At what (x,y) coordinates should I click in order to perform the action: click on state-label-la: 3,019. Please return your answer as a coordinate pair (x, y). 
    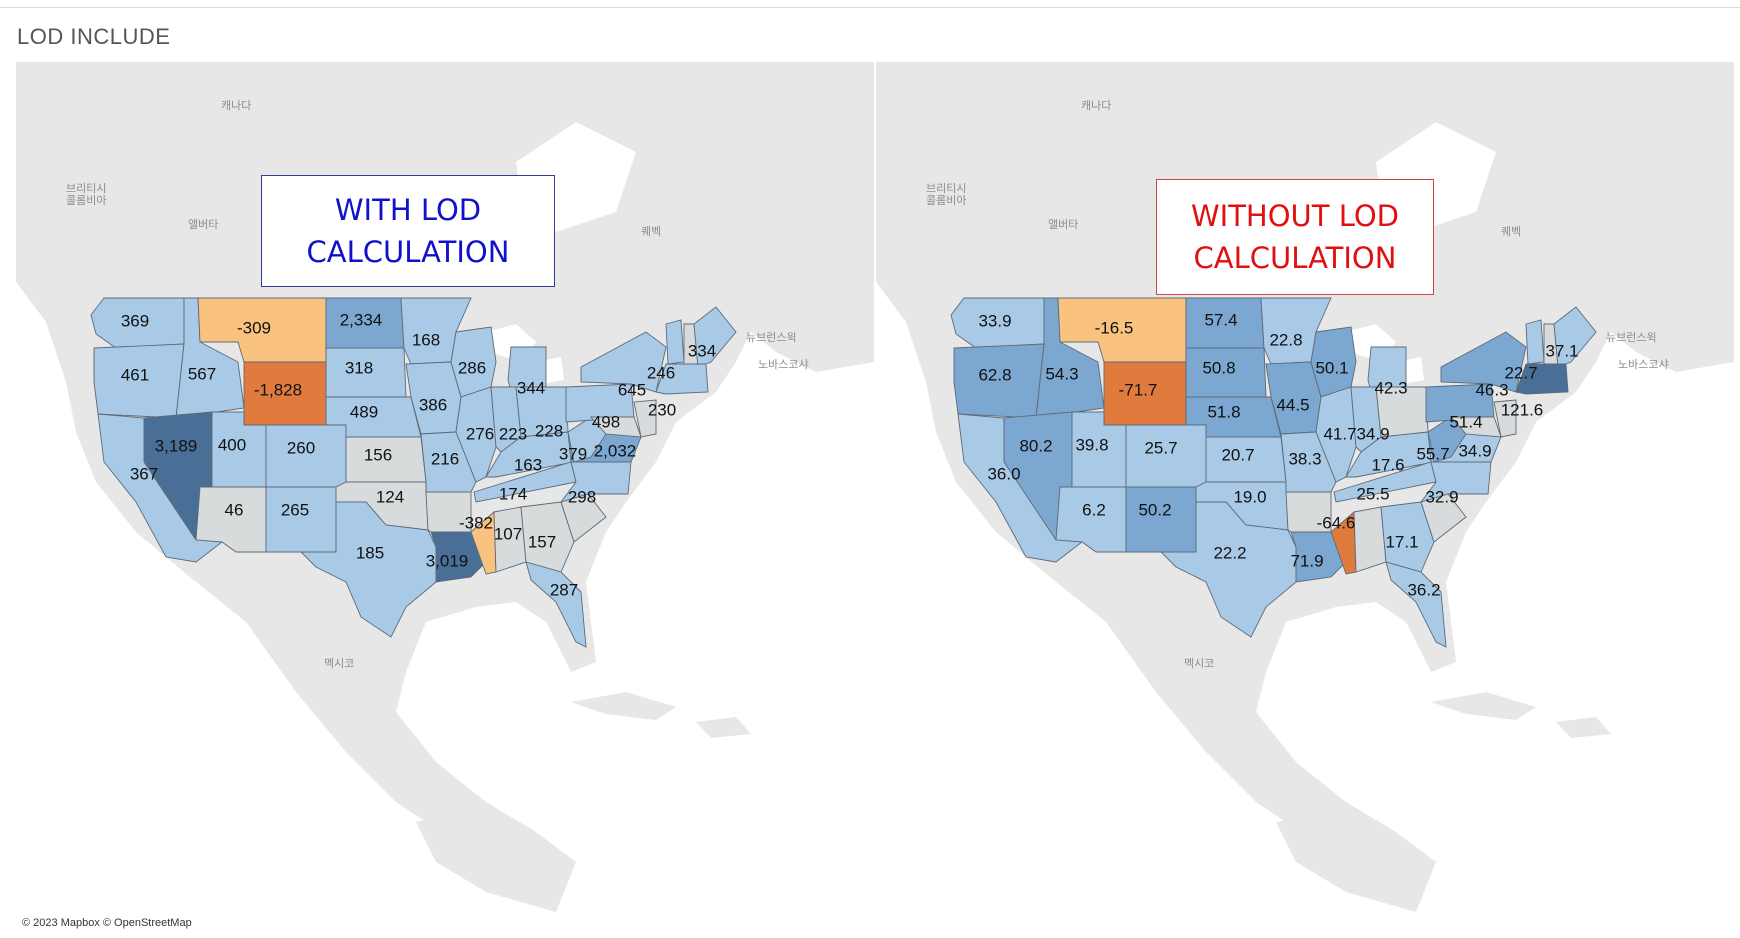
    Looking at the image, I should click on (447, 560).